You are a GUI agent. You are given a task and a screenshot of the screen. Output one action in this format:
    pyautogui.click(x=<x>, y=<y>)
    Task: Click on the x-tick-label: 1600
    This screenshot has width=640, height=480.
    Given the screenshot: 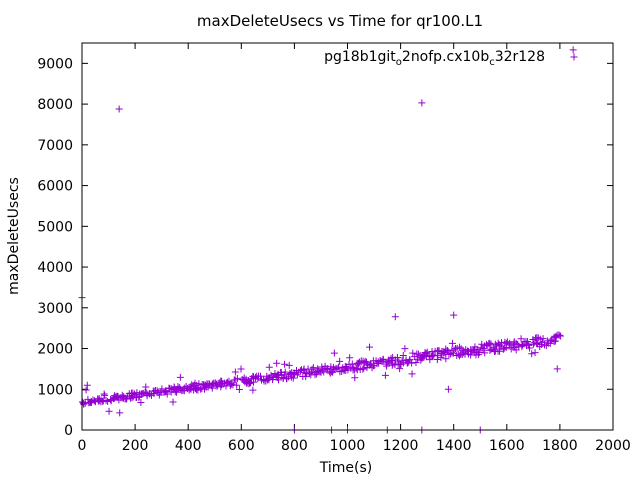 What is the action you would take?
    pyautogui.click(x=507, y=446)
    